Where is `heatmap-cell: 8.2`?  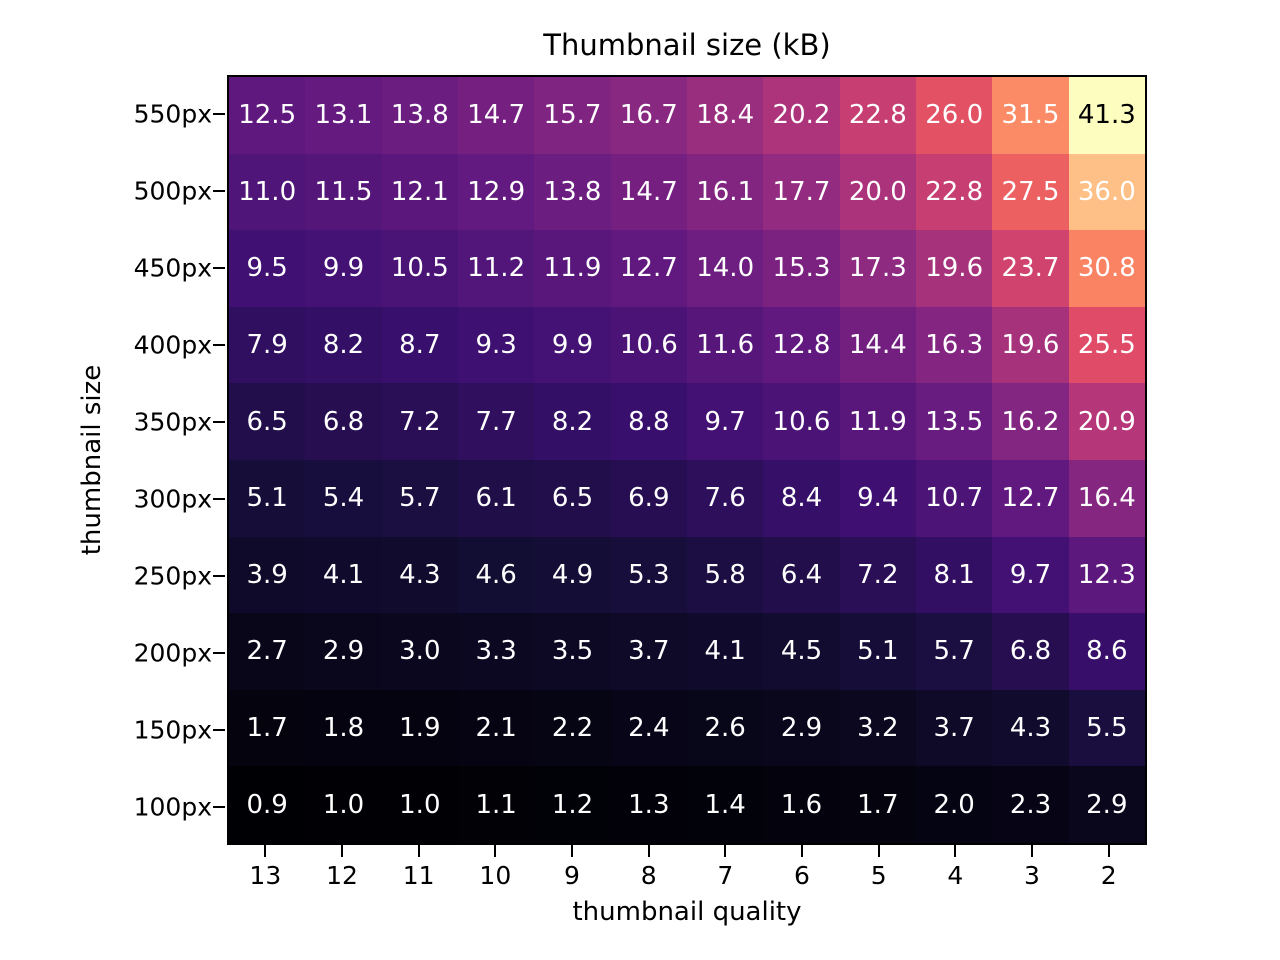 heatmap-cell: 8.2 is located at coordinates (343, 345).